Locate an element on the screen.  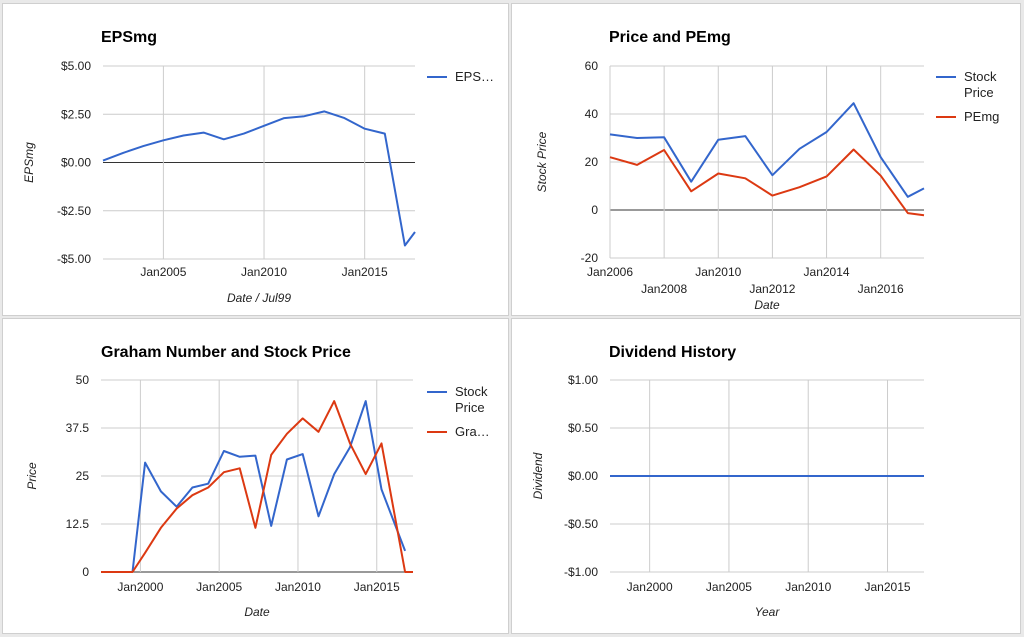
x-axis-label: Date / Jul99 is located at coordinates (259, 298).